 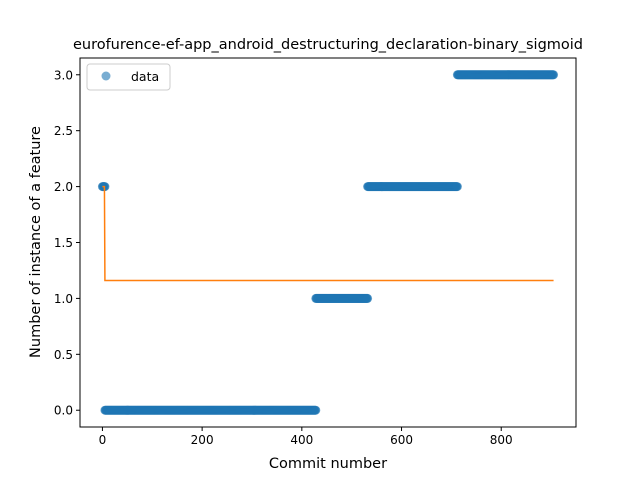 What do you see at coordinates (63, 411) in the screenshot?
I see `y-tick-label: 0.0` at bounding box center [63, 411].